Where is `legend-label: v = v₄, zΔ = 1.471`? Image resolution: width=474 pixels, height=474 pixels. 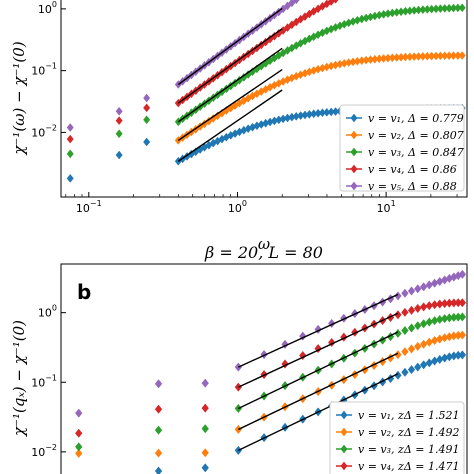 legend-label: v = v₄, zΔ = 1.471 is located at coordinates (408, 466).